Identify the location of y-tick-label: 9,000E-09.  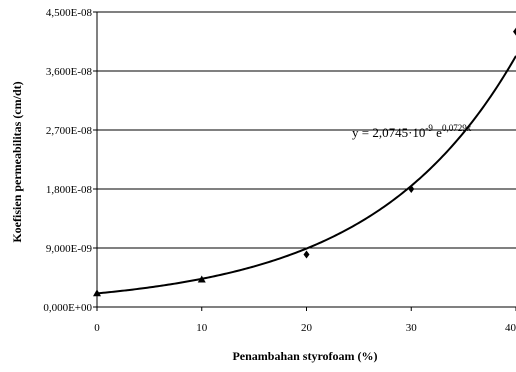
(69, 249).